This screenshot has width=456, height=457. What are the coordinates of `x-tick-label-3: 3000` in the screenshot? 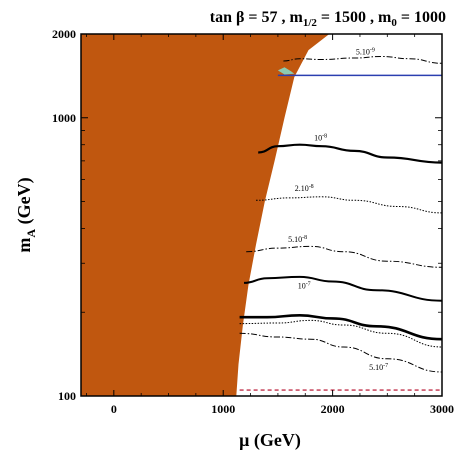 It's located at (442, 409).